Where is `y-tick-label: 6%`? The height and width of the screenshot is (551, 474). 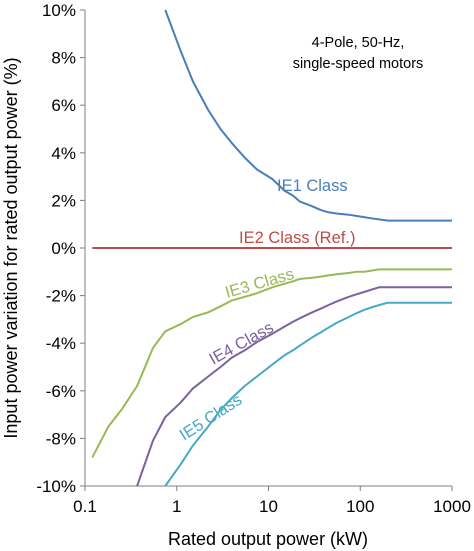
y-tick-label: 6% is located at coordinates (63, 105).